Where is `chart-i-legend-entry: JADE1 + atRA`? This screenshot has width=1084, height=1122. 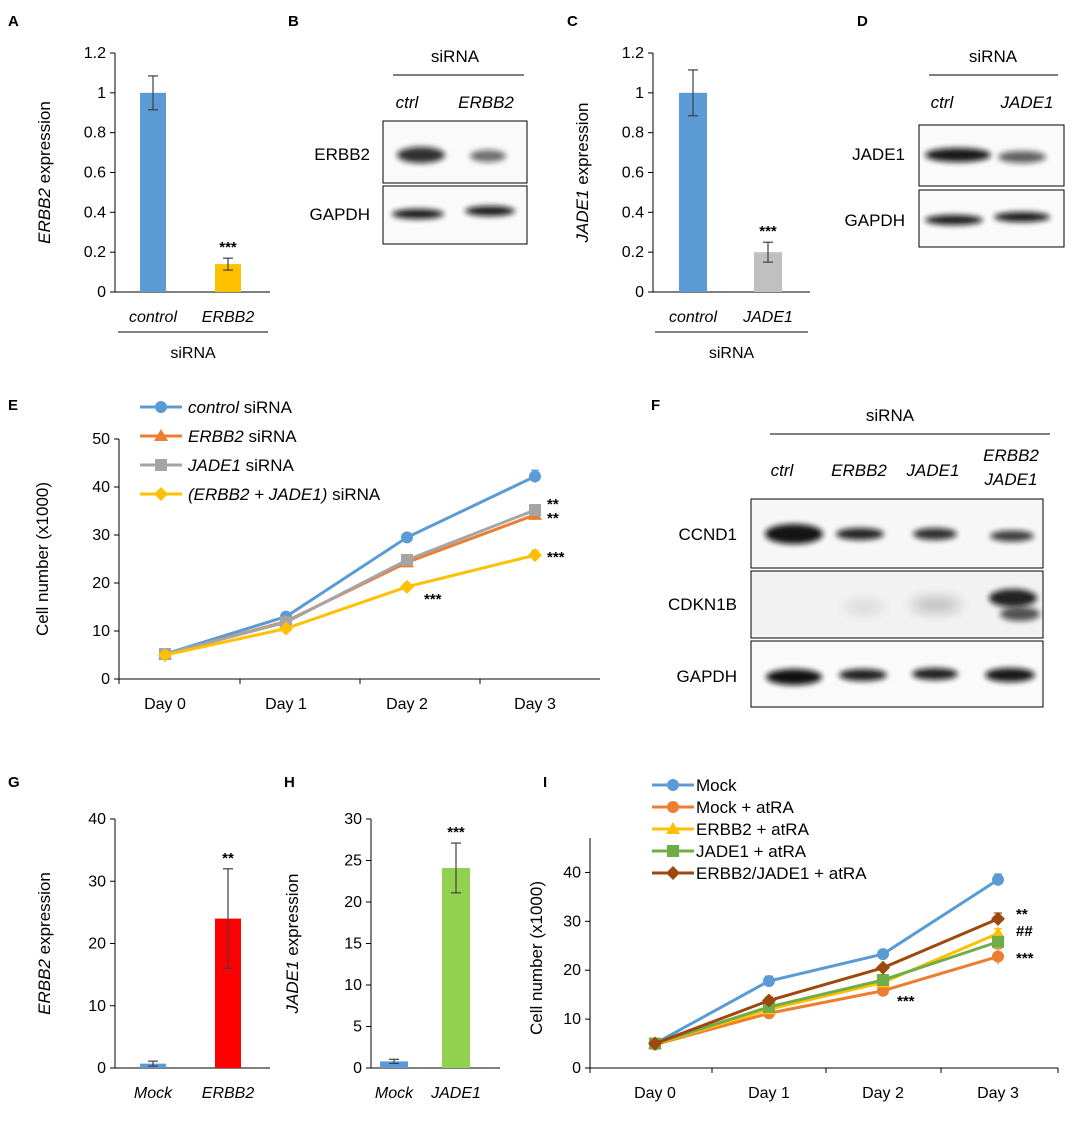 chart-i-legend-entry: JADE1 + atRA is located at coordinates (751, 851).